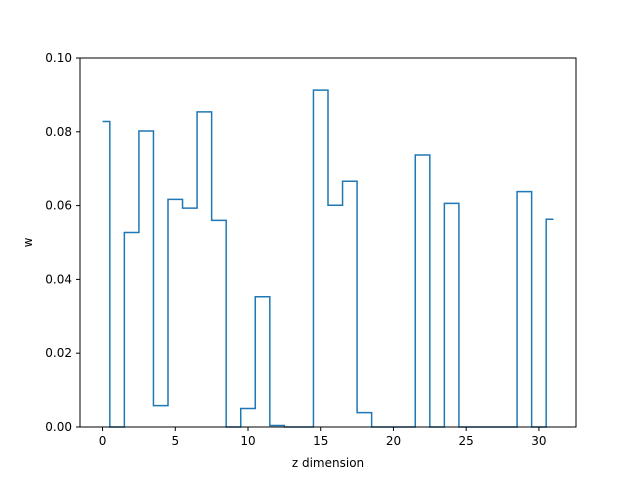 Image resolution: width=640 pixels, height=480 pixels. Describe the element at coordinates (393, 441) in the screenshot. I see `x-tick-label: 20` at that location.